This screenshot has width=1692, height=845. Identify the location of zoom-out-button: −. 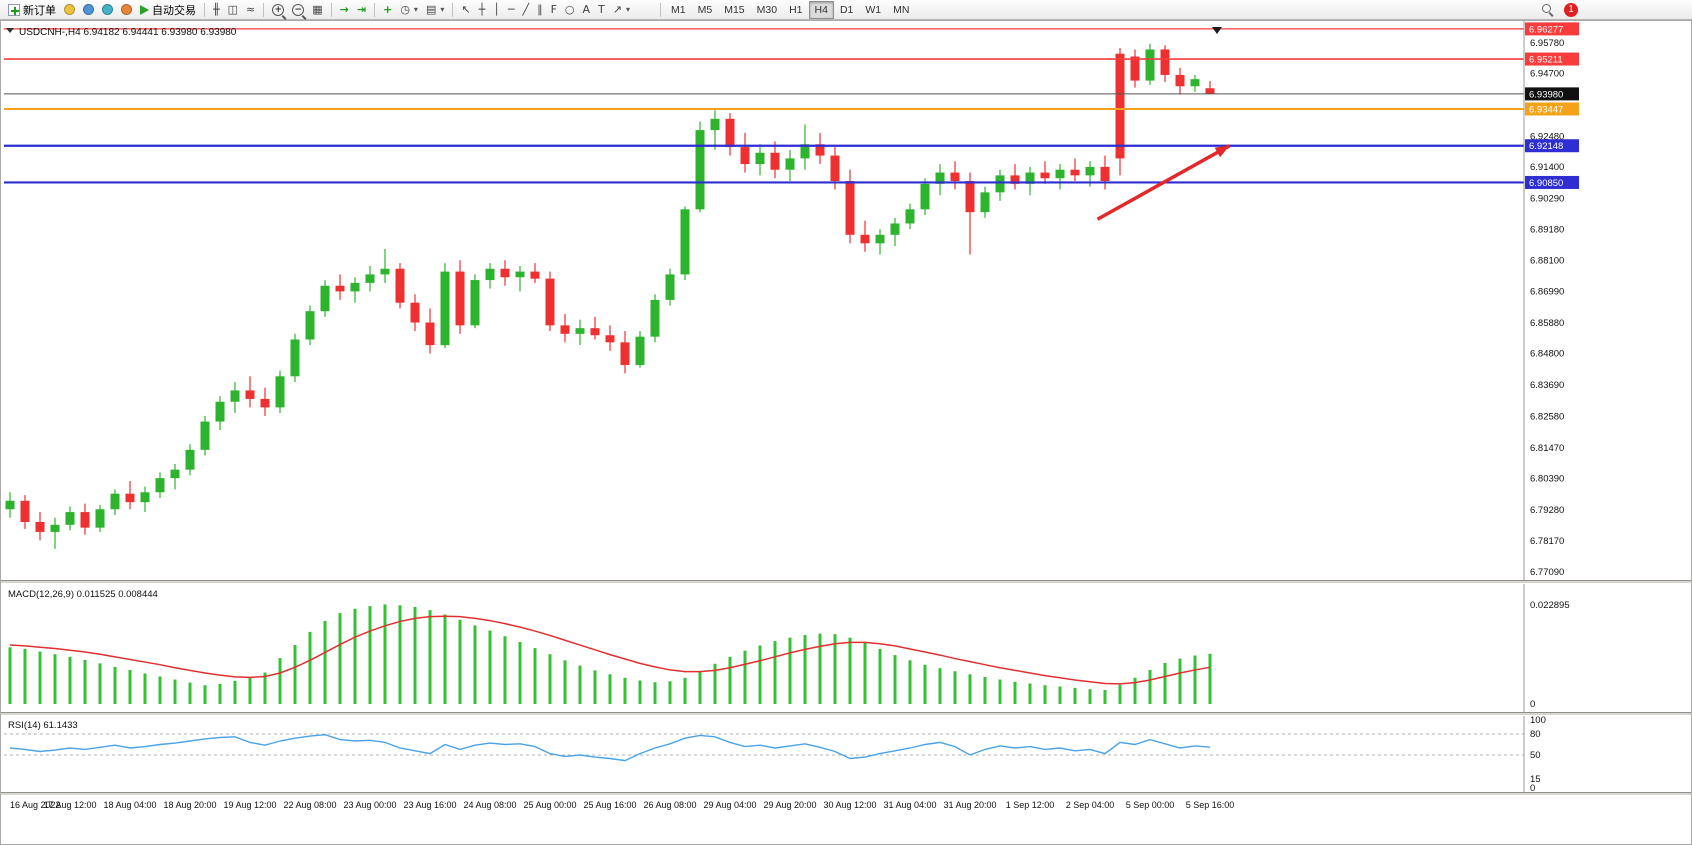
(298, 10).